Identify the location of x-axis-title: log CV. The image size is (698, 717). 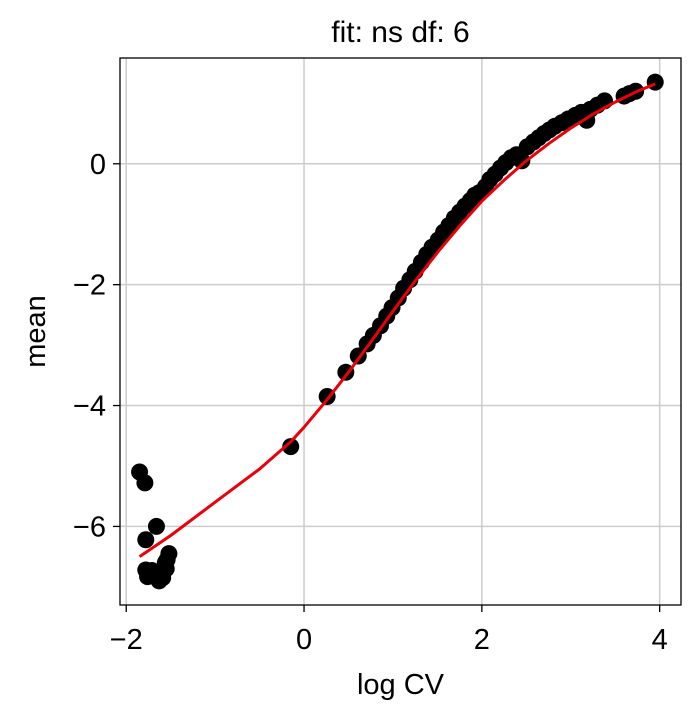
(401, 685).